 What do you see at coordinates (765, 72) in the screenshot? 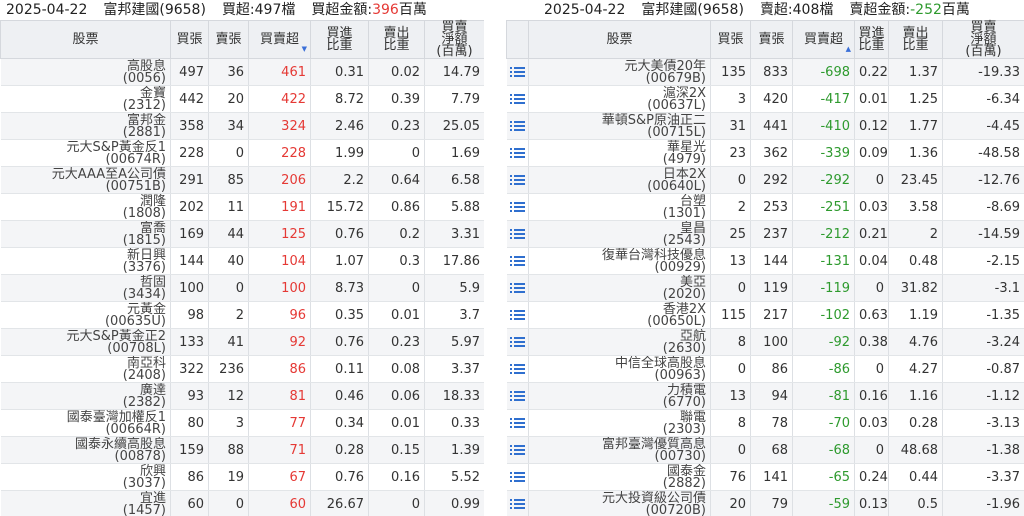
I see `table-row: 元大美債20年 (00679B) 135 833 -698 0.22 1.37 -19.33` at bounding box center [765, 72].